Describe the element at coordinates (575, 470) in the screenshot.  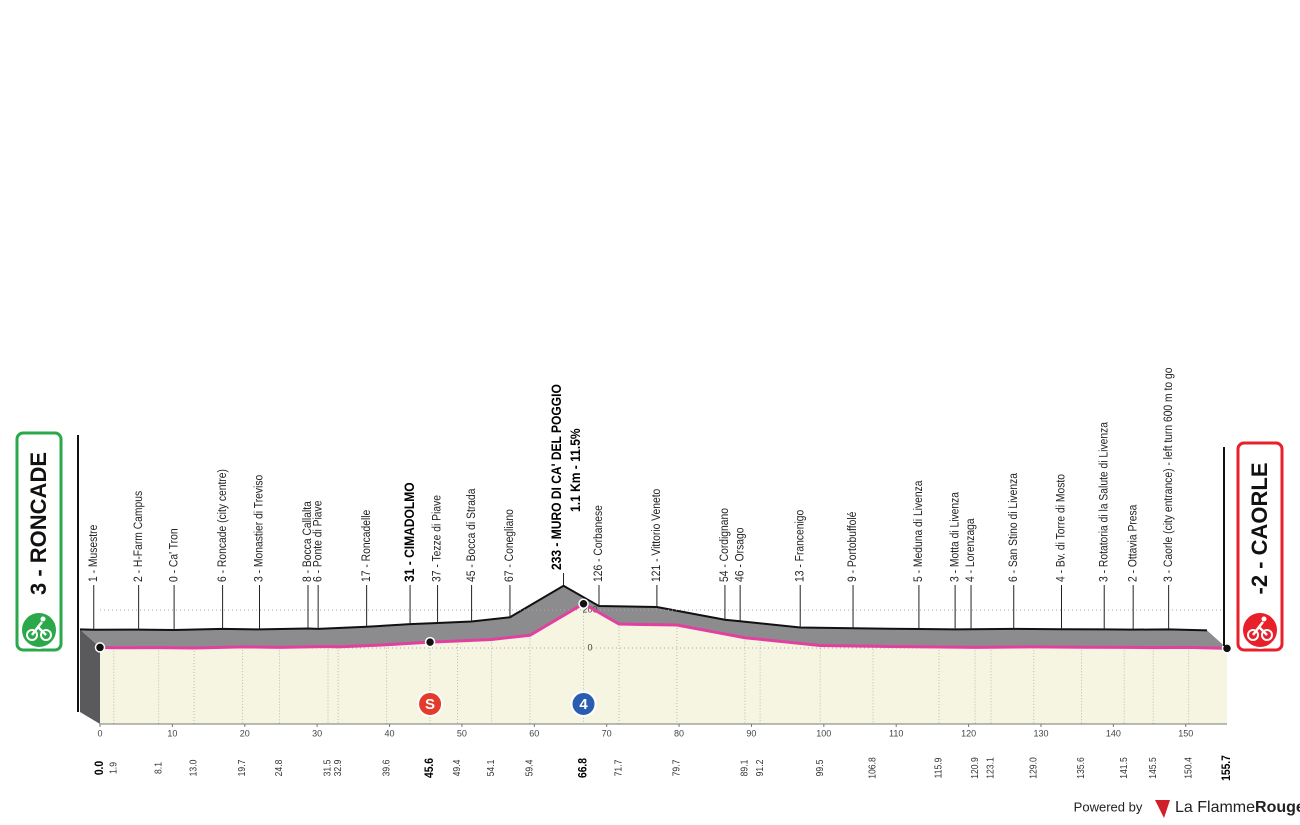
I see `climb-annotation: 1.1 Km - 11.5%` at that location.